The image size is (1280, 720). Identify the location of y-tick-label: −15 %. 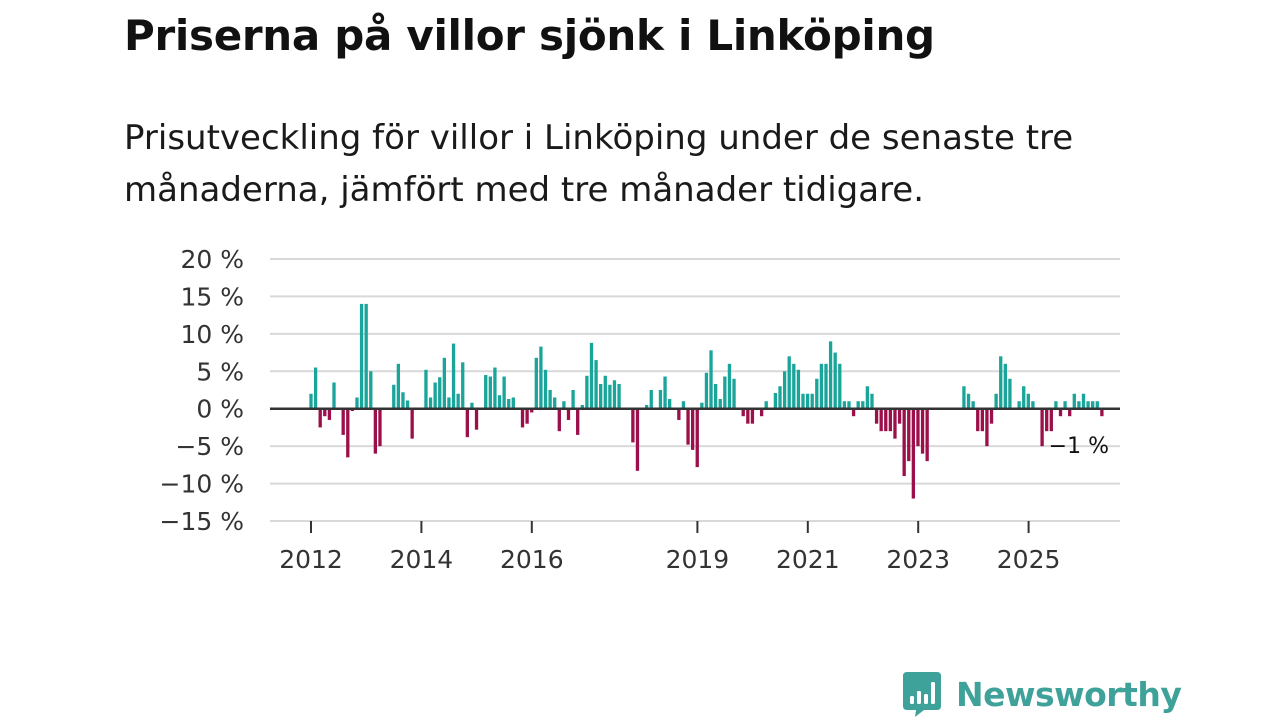
(202, 521).